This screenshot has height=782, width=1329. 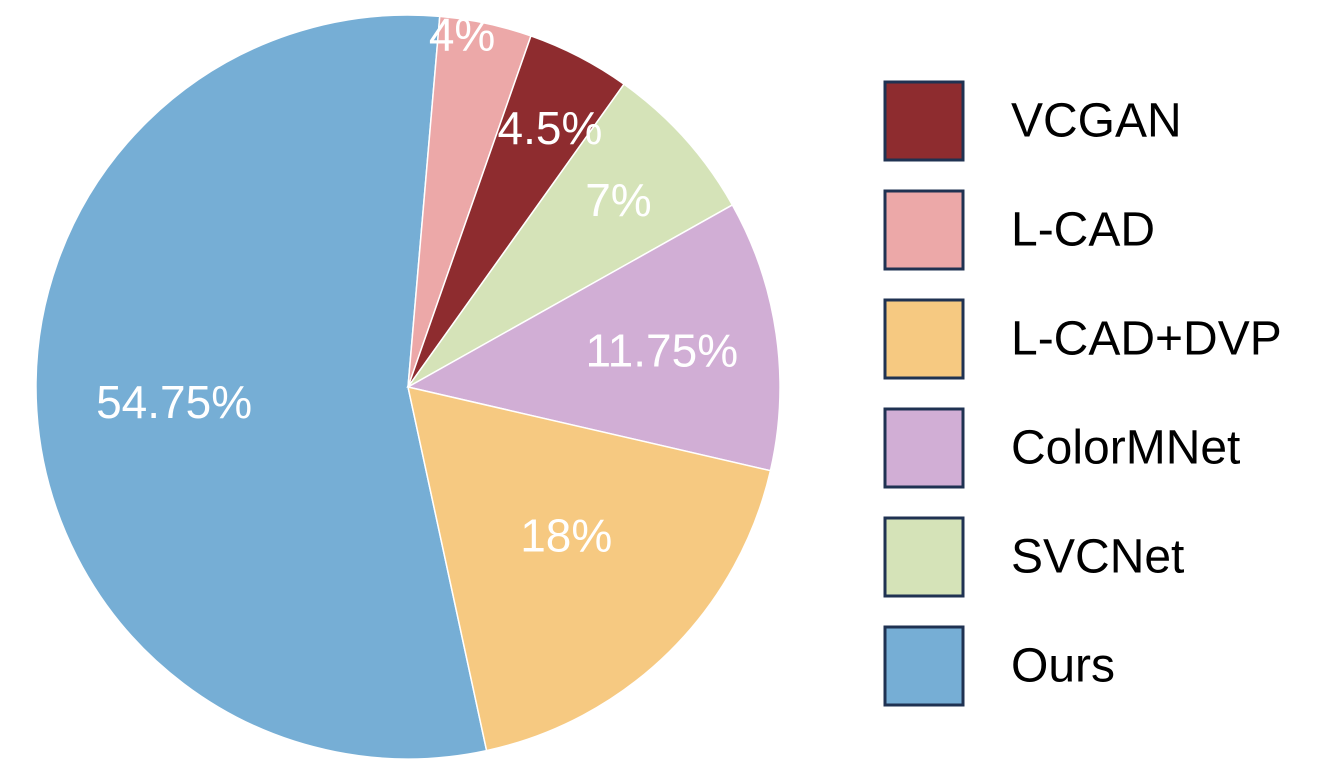 What do you see at coordinates (550, 128) in the screenshot?
I see `pie-slice-label-vcgan: 4.5%` at bounding box center [550, 128].